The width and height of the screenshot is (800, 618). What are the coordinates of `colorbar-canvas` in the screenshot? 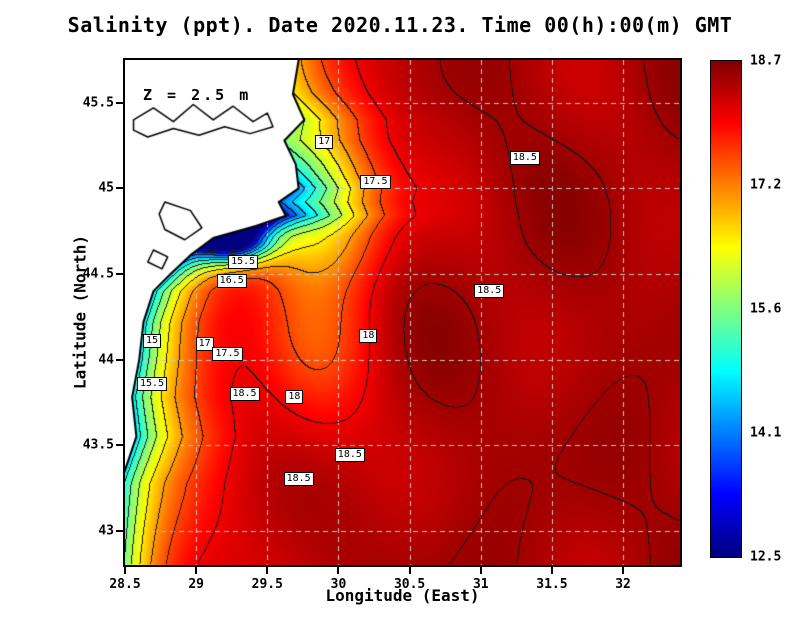 It's located at (726, 309).